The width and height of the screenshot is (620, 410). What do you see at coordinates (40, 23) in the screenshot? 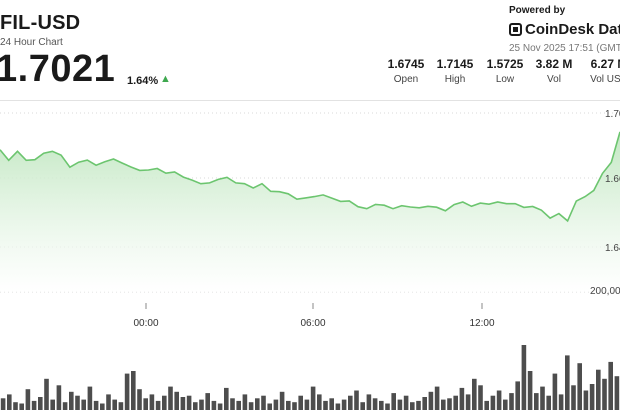
I see `pair-title: FIL-USD` at bounding box center [40, 23].